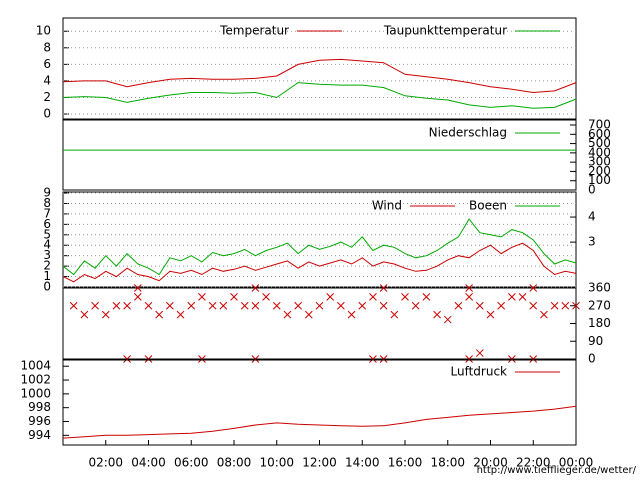 The image size is (640, 480). I want to click on y2-tick-label: 3, so click(592, 242).